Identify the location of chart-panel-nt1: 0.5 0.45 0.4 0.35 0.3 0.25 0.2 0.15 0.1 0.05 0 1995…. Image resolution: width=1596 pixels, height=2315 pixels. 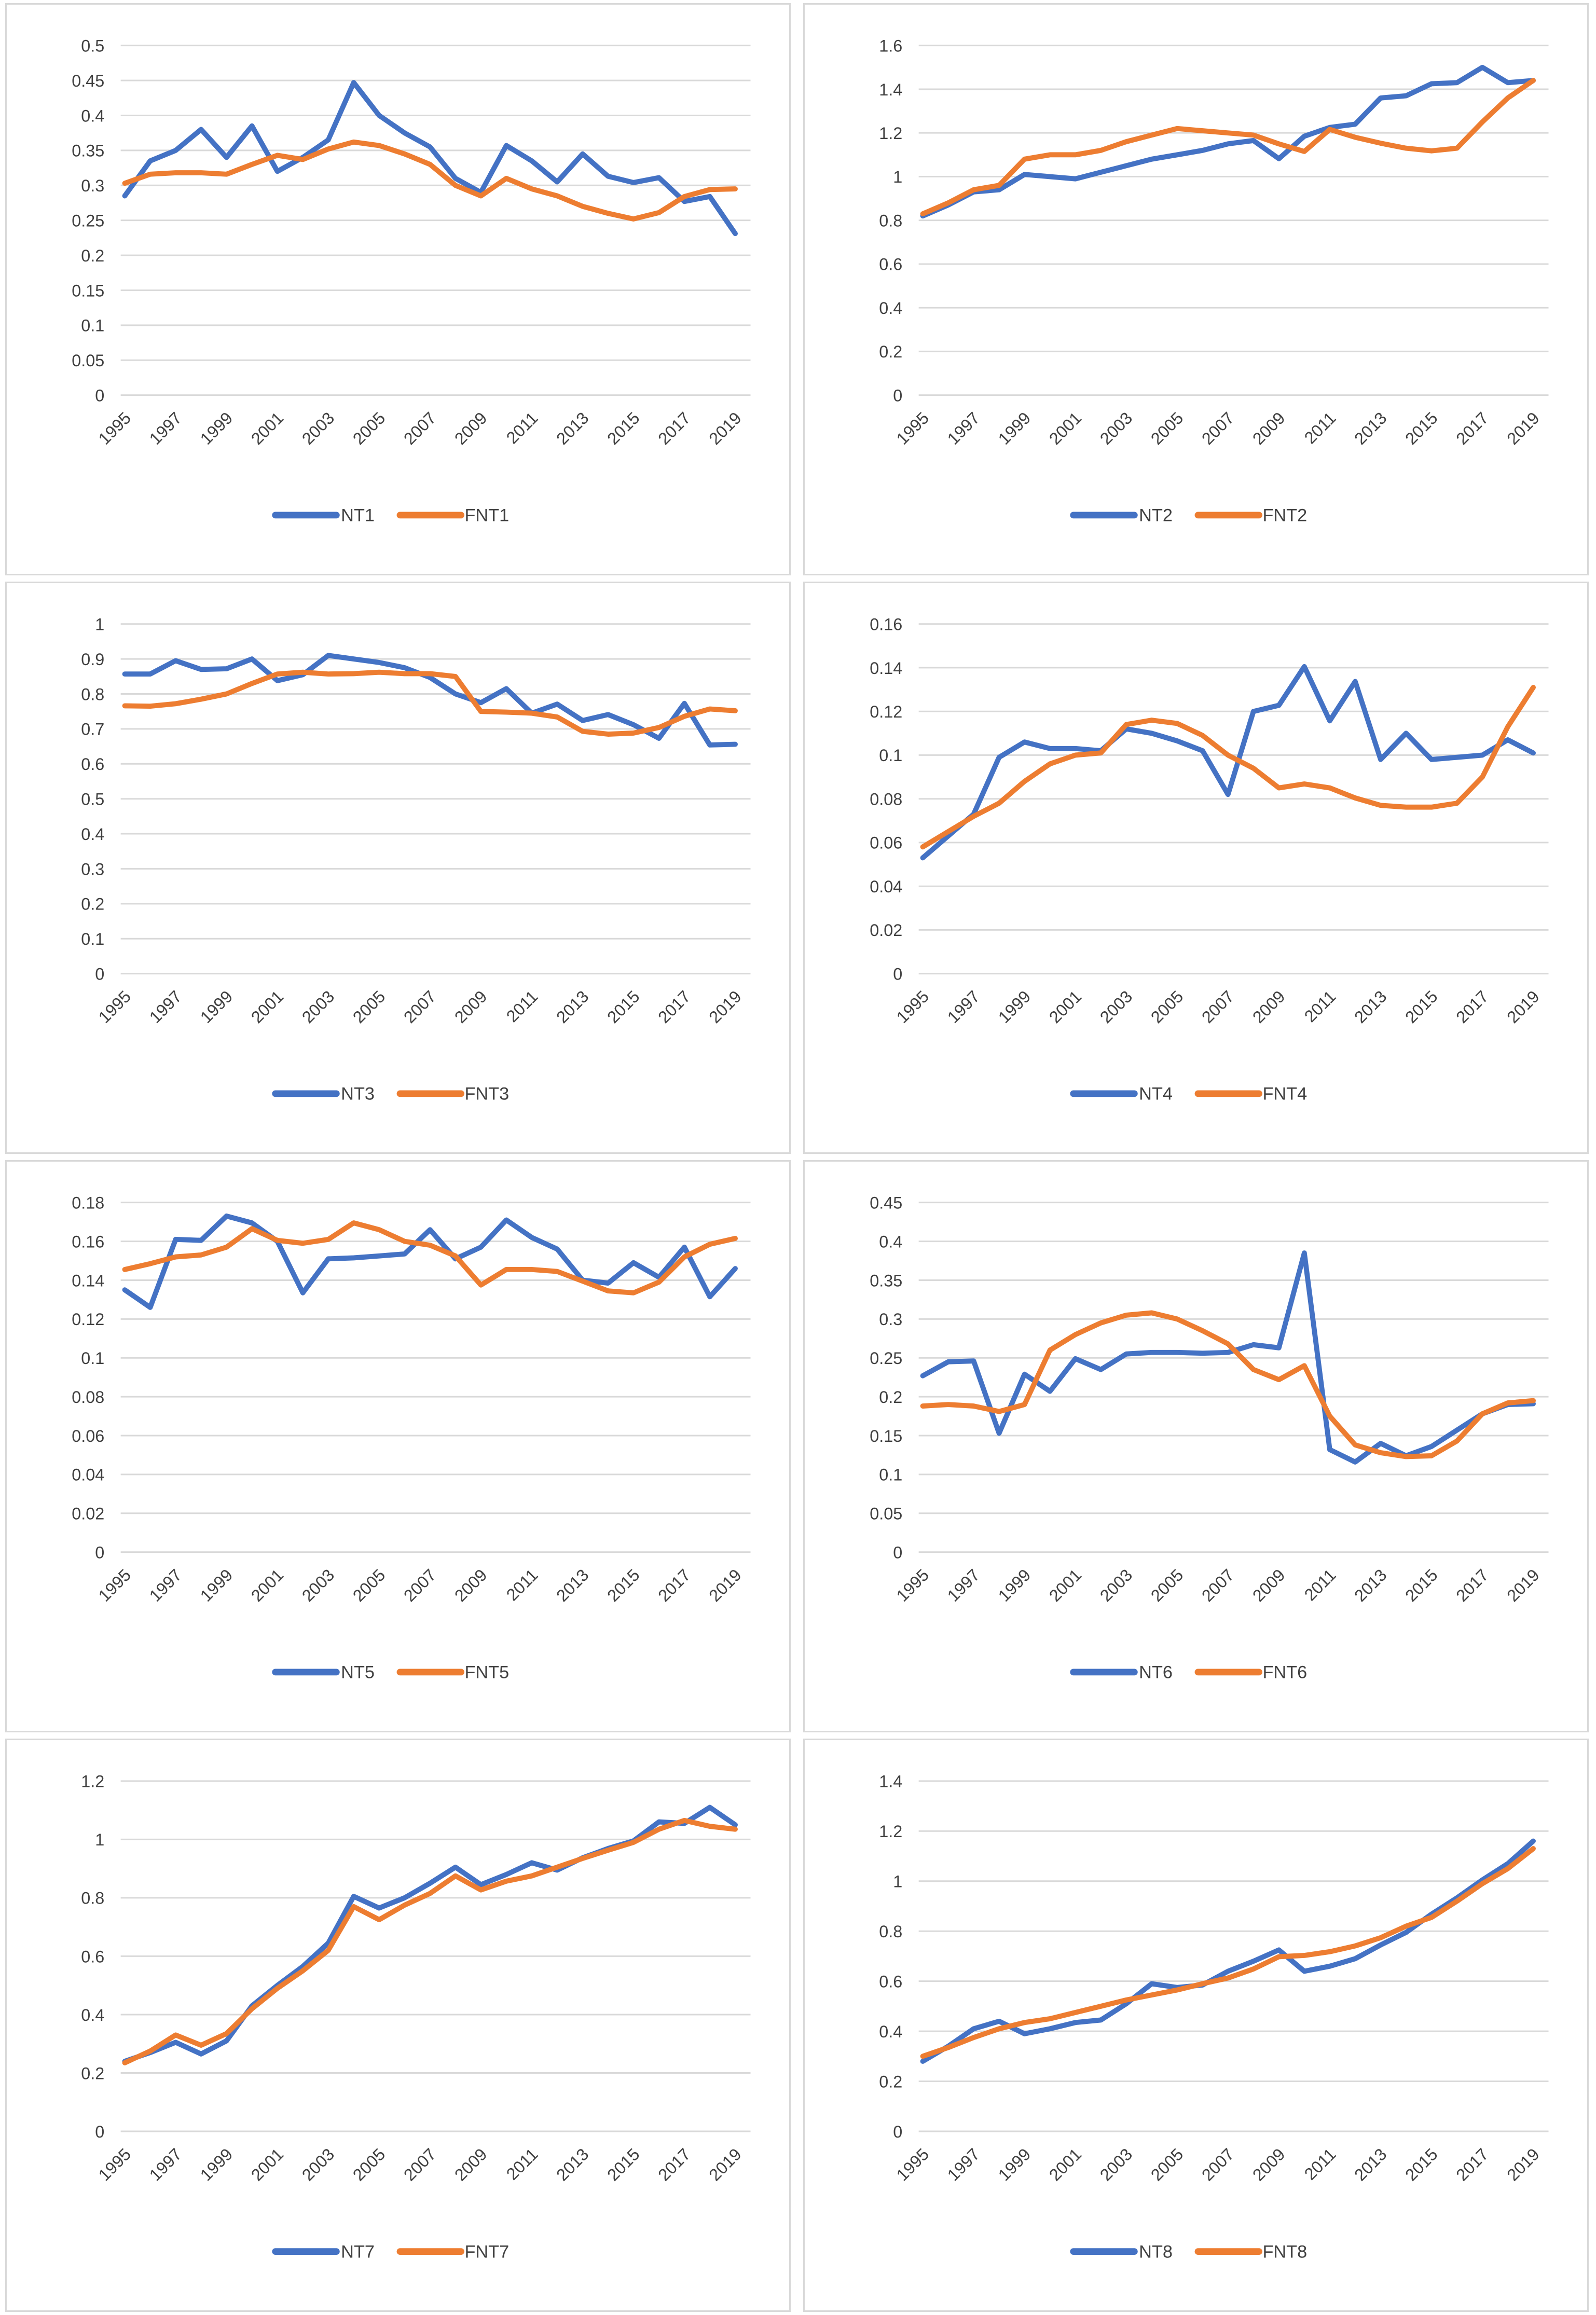
(398, 289).